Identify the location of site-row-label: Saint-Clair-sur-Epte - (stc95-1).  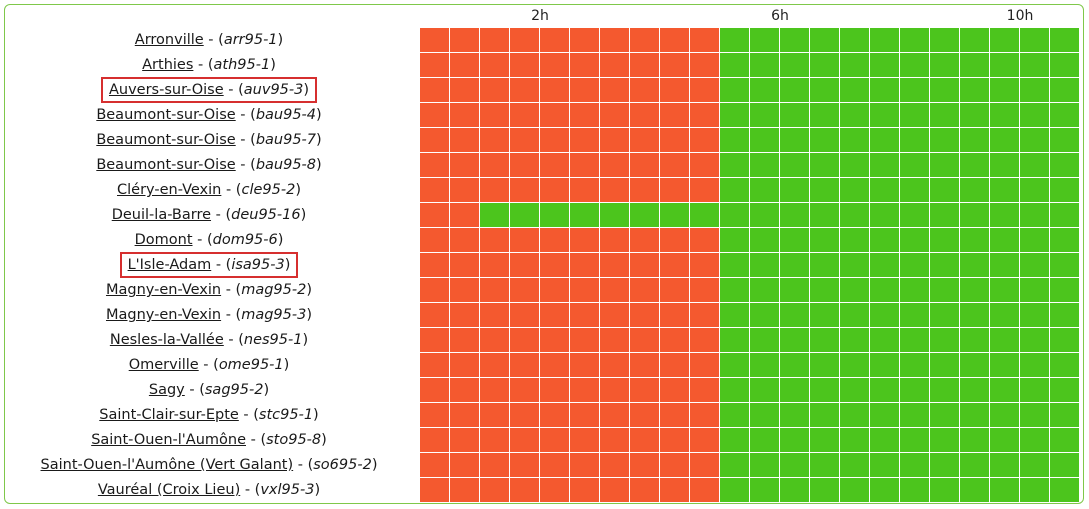
(209, 415).